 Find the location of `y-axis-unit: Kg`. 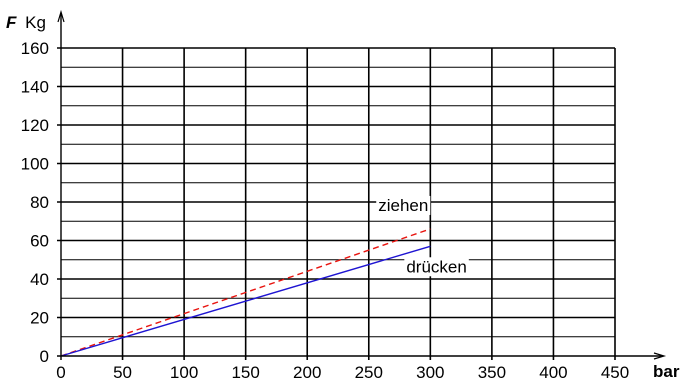

y-axis-unit: Kg is located at coordinates (35, 22).